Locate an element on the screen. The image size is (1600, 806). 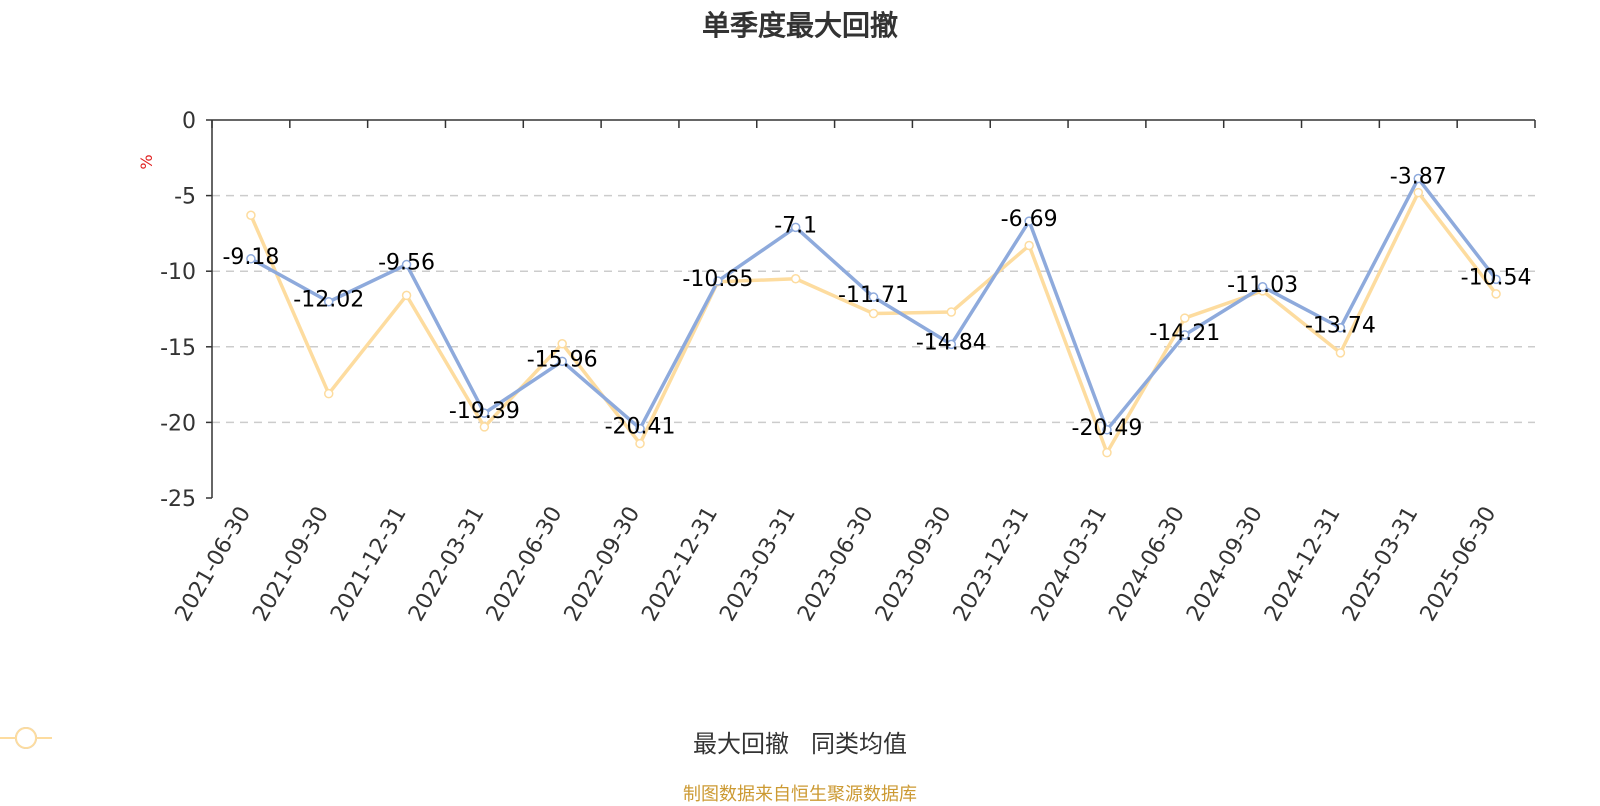
data-label: -19.39 is located at coordinates (484, 411).